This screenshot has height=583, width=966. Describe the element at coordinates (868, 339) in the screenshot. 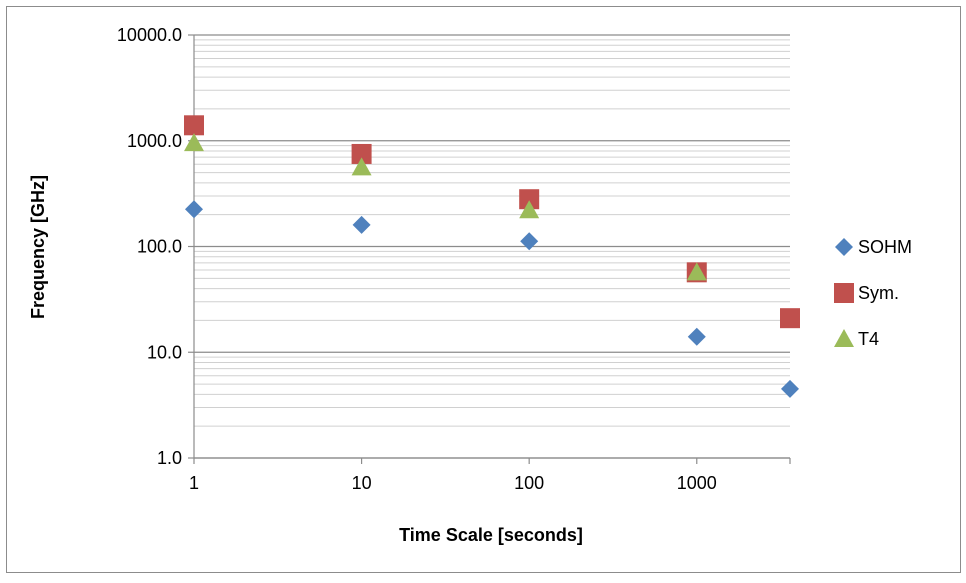

I see `legend-label: T4` at that location.